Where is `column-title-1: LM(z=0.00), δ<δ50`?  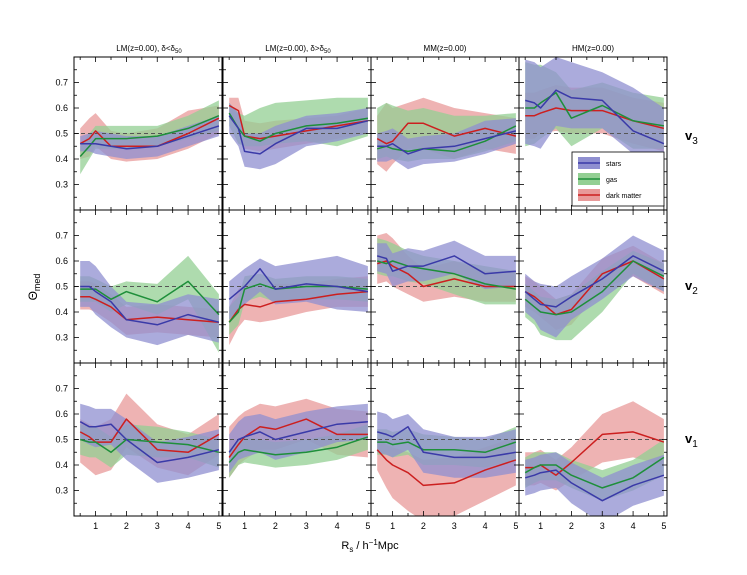 column-title-1: LM(z=0.00), δ<δ50 is located at coordinates (149, 49).